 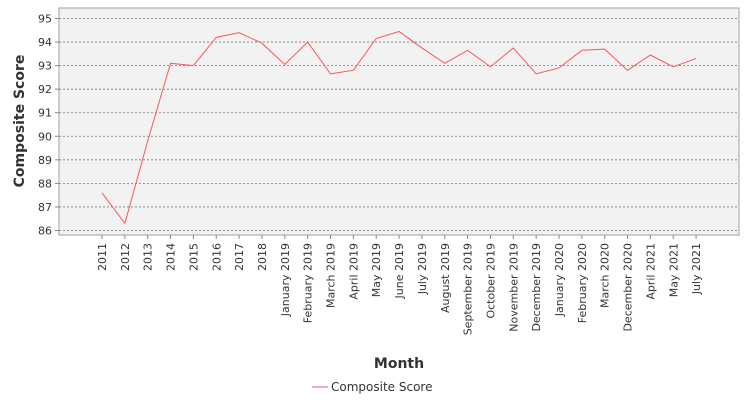 What do you see at coordinates (673, 270) in the screenshot?
I see `x-tick-label: May 2021` at bounding box center [673, 270].